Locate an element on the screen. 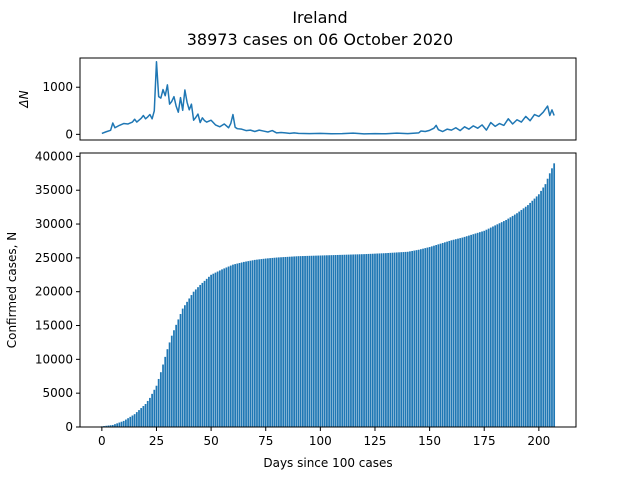 The height and width of the screenshot is (480, 640). bottom-y-tick-label: 30000 is located at coordinates (54, 224).